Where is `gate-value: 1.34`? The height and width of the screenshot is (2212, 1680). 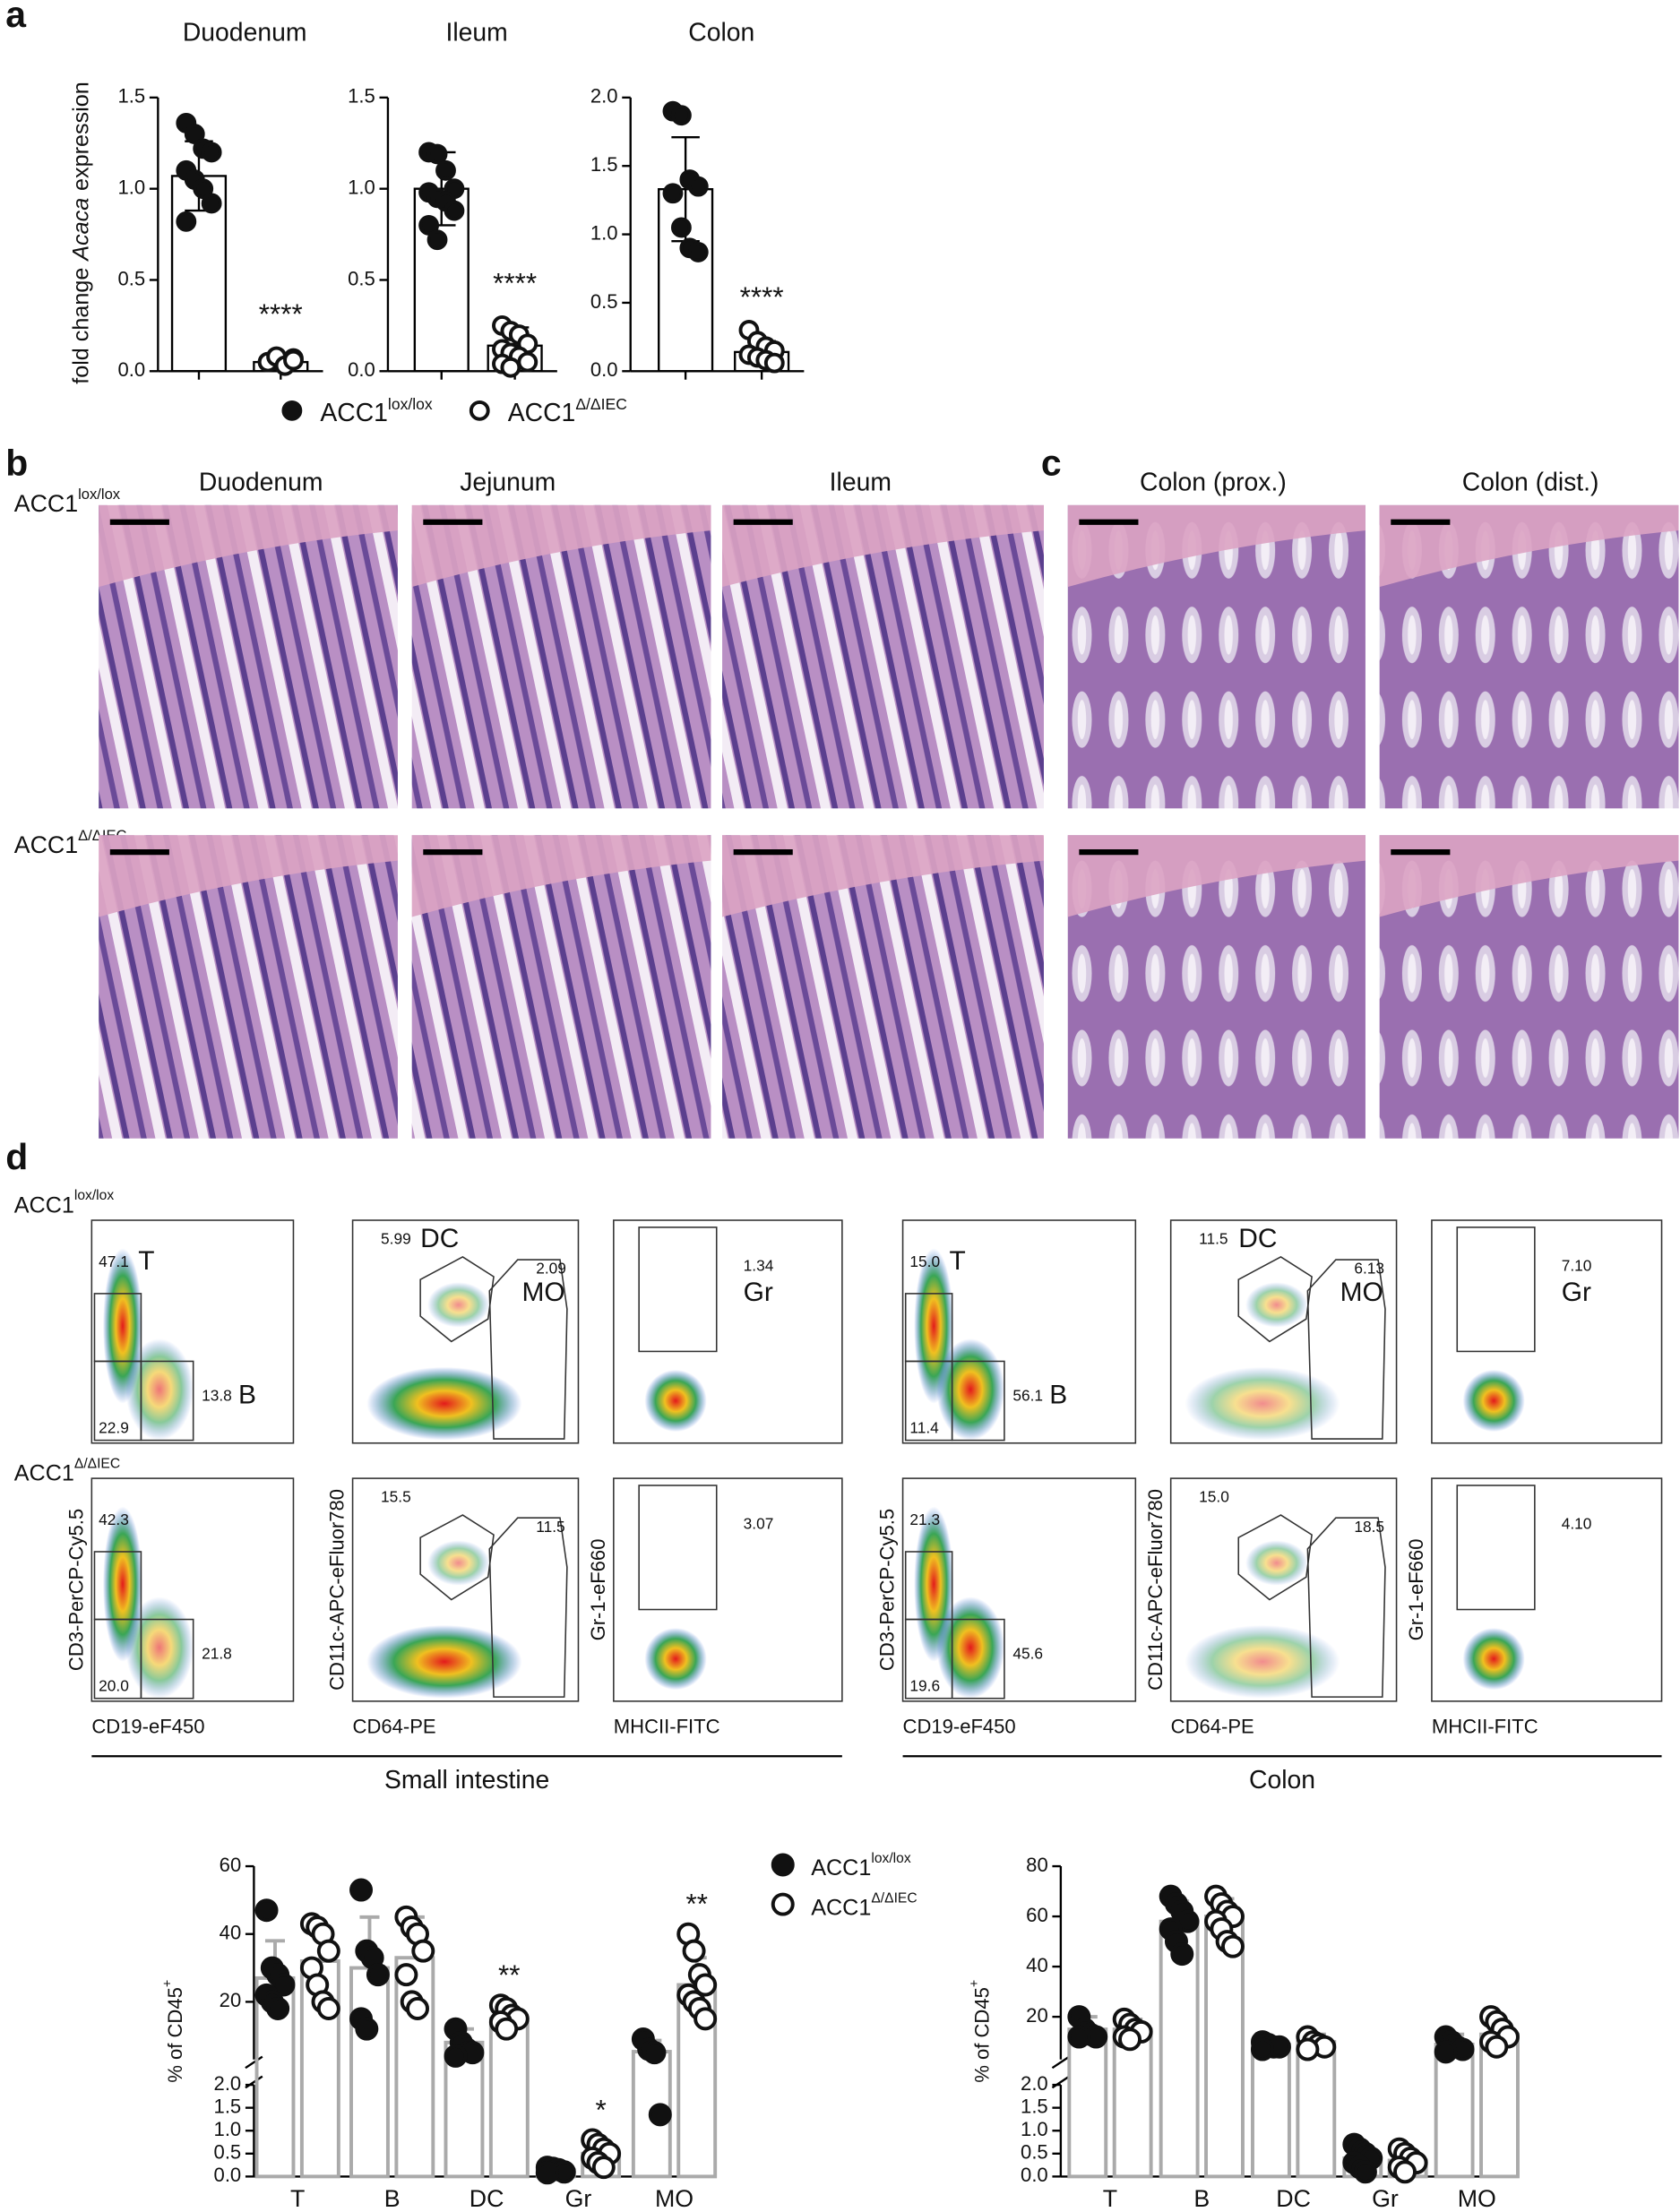 gate-value: 1.34 is located at coordinates (759, 1266).